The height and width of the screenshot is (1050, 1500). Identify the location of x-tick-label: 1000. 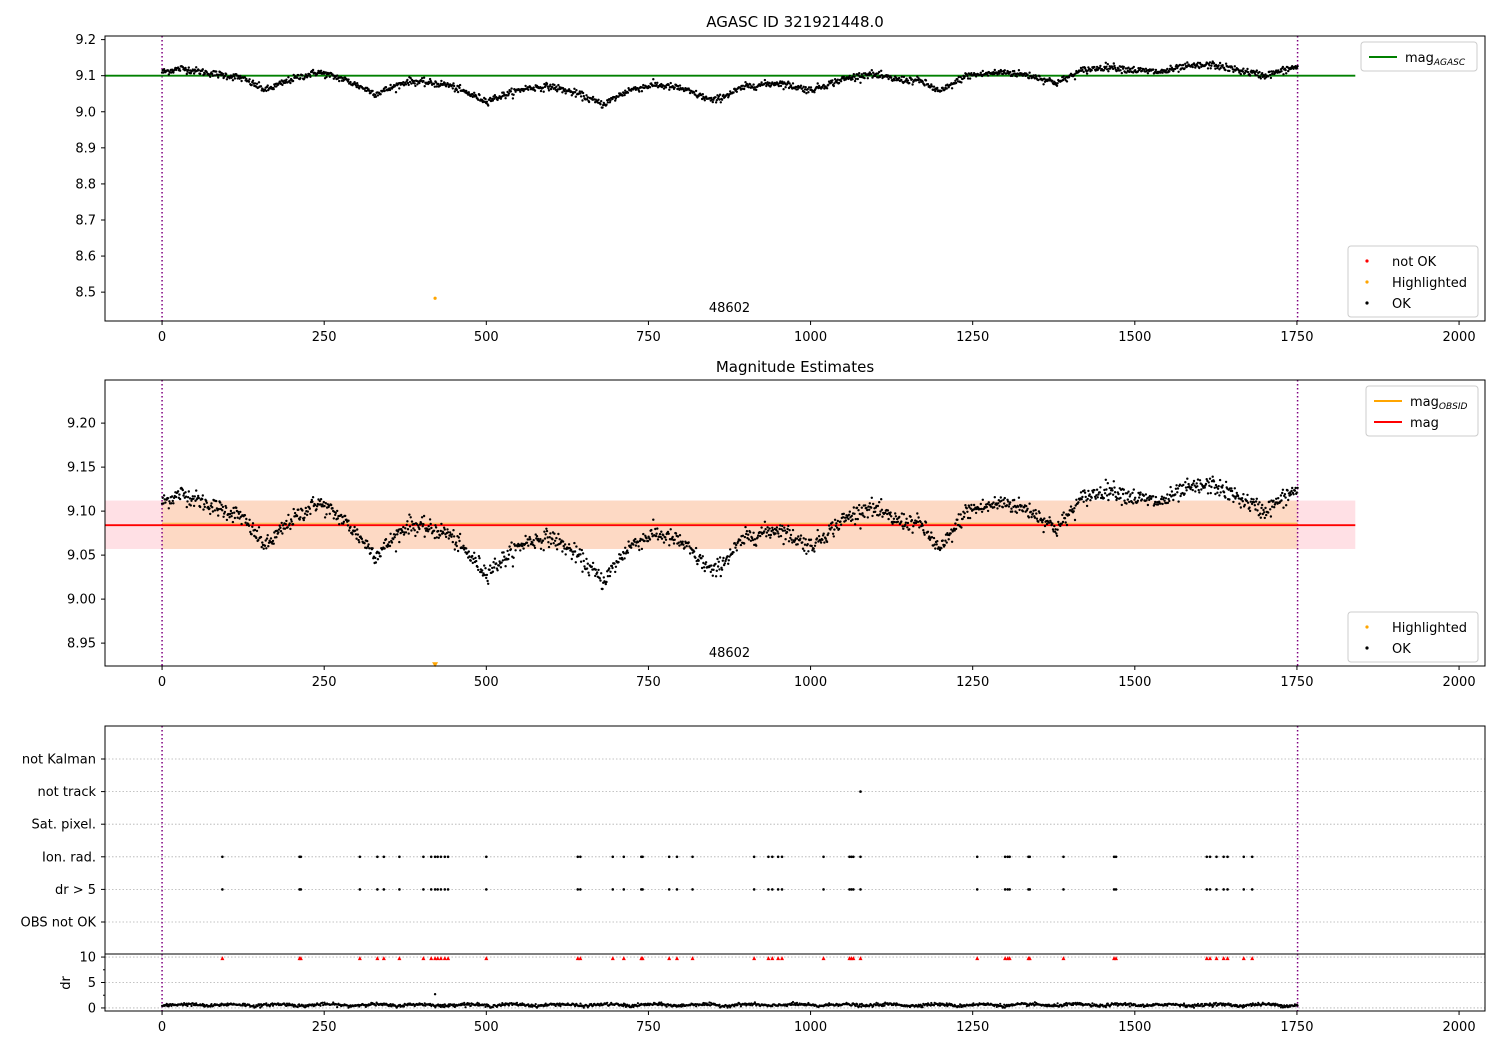
(810, 682).